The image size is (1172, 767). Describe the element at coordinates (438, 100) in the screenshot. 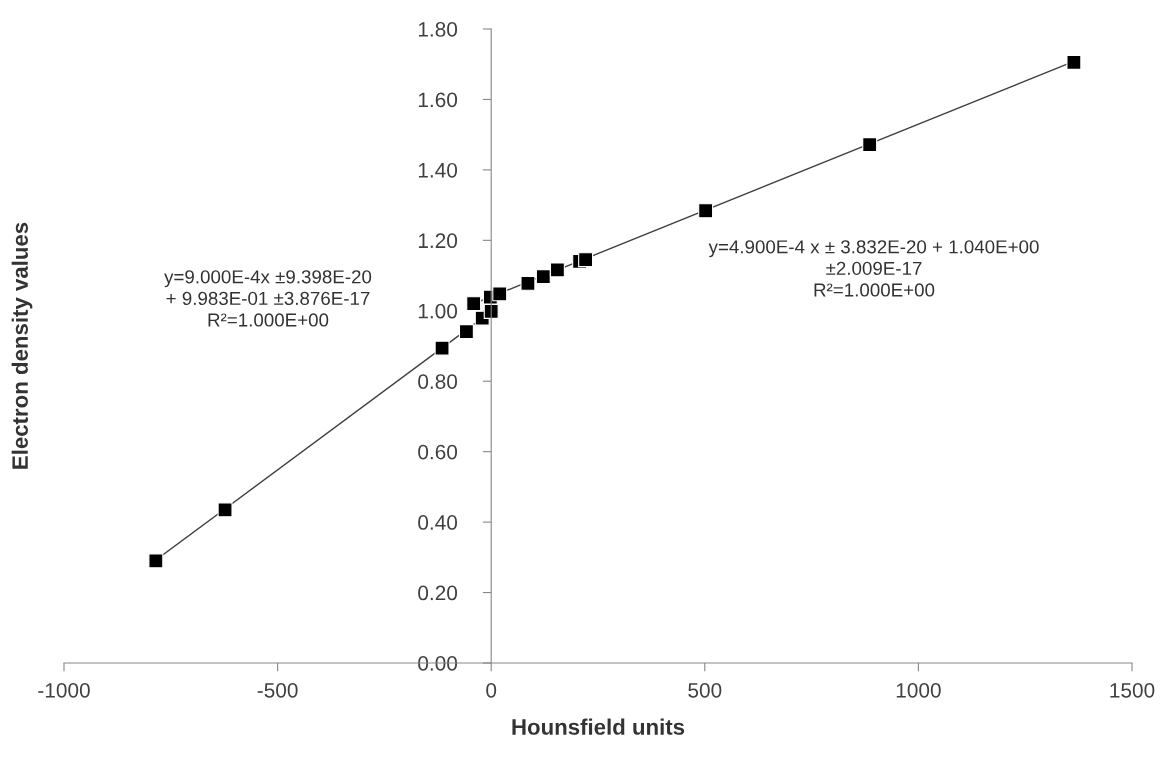

I see `y-tick-label: 1.60` at that location.